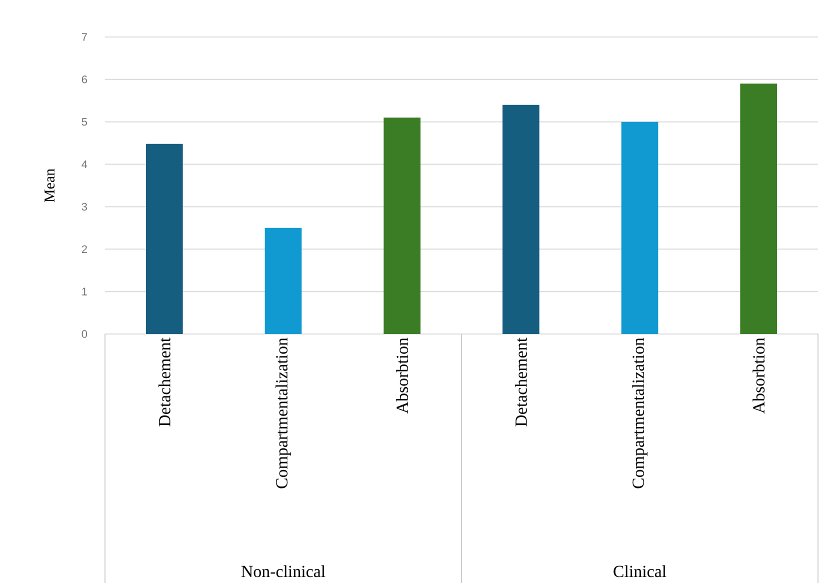 This screenshot has height=583, width=833. Describe the element at coordinates (84, 206) in the screenshot. I see `y-tick-label: 3` at that location.